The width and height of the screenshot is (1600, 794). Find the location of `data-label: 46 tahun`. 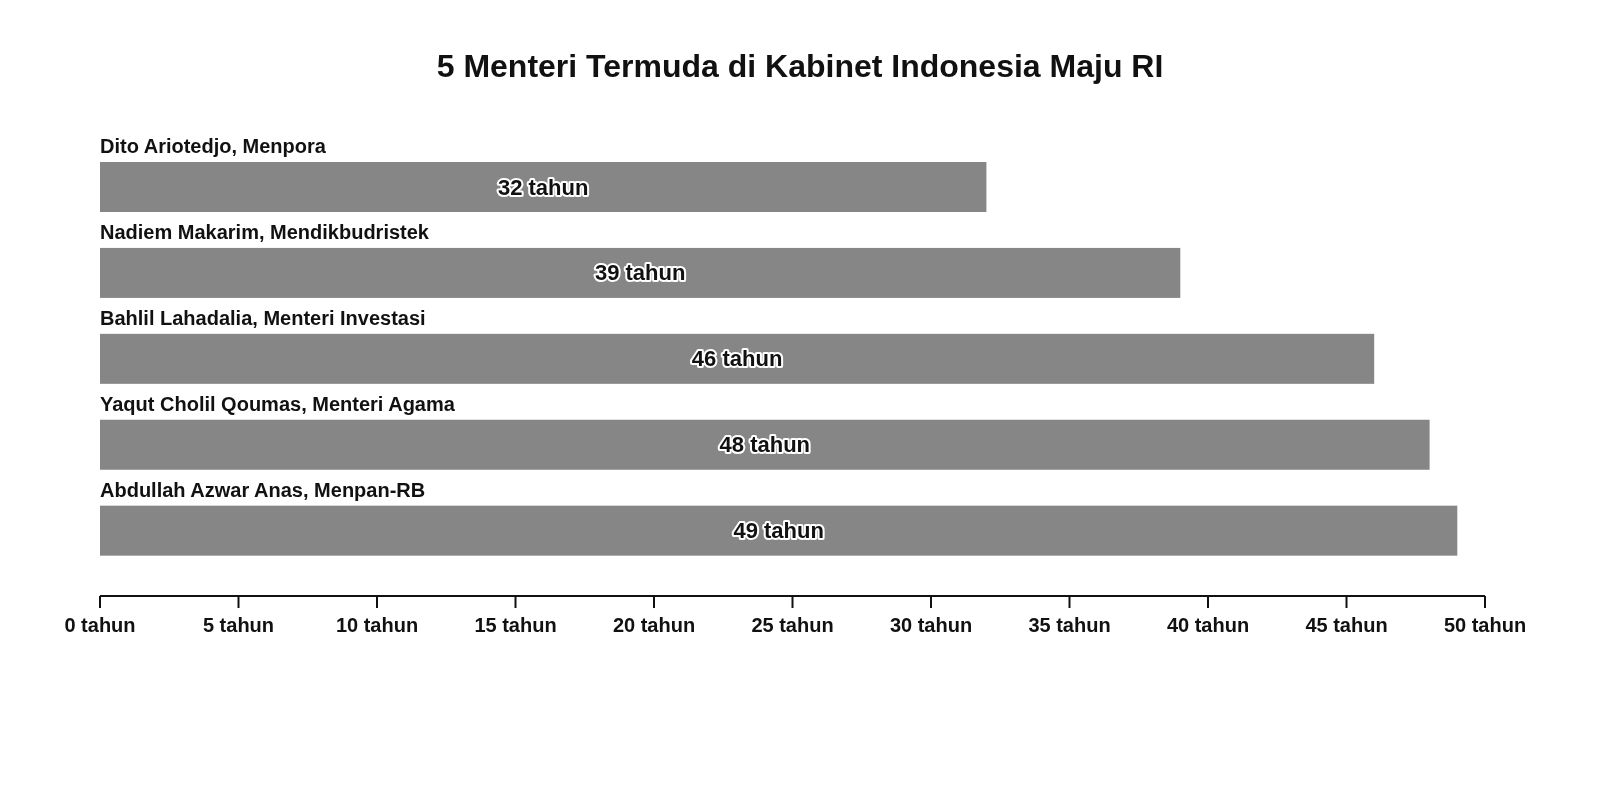

data-label: 46 tahun is located at coordinates (737, 359).